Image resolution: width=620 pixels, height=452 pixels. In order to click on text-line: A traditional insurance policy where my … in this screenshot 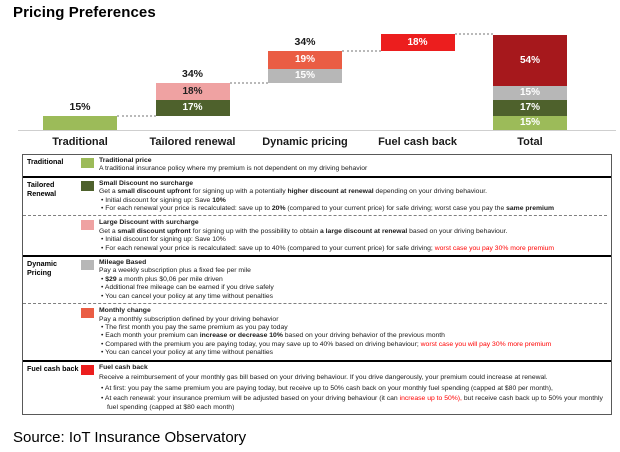, I will do `click(353, 169)`.